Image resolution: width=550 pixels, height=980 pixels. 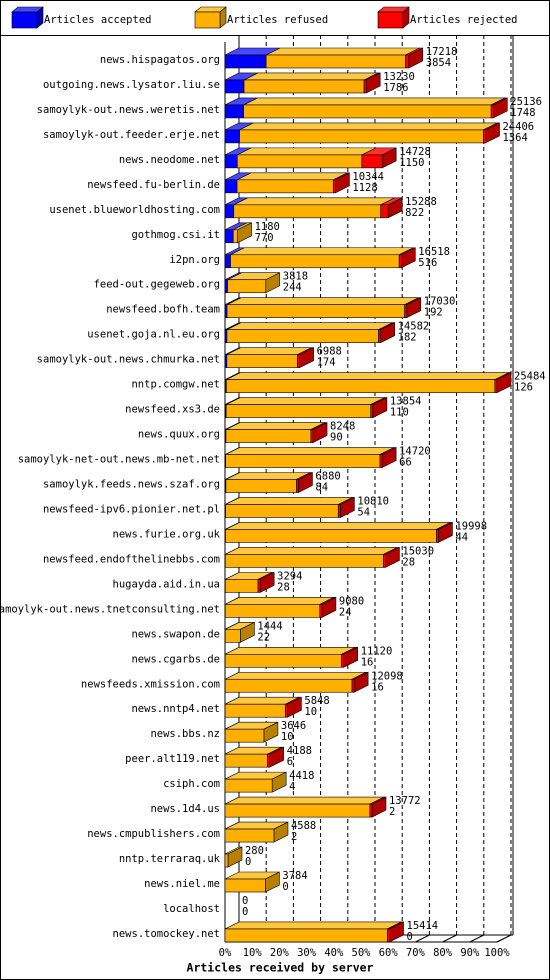 What do you see at coordinates (263, 637) in the screenshot?
I see `accepted-label: 22` at bounding box center [263, 637].